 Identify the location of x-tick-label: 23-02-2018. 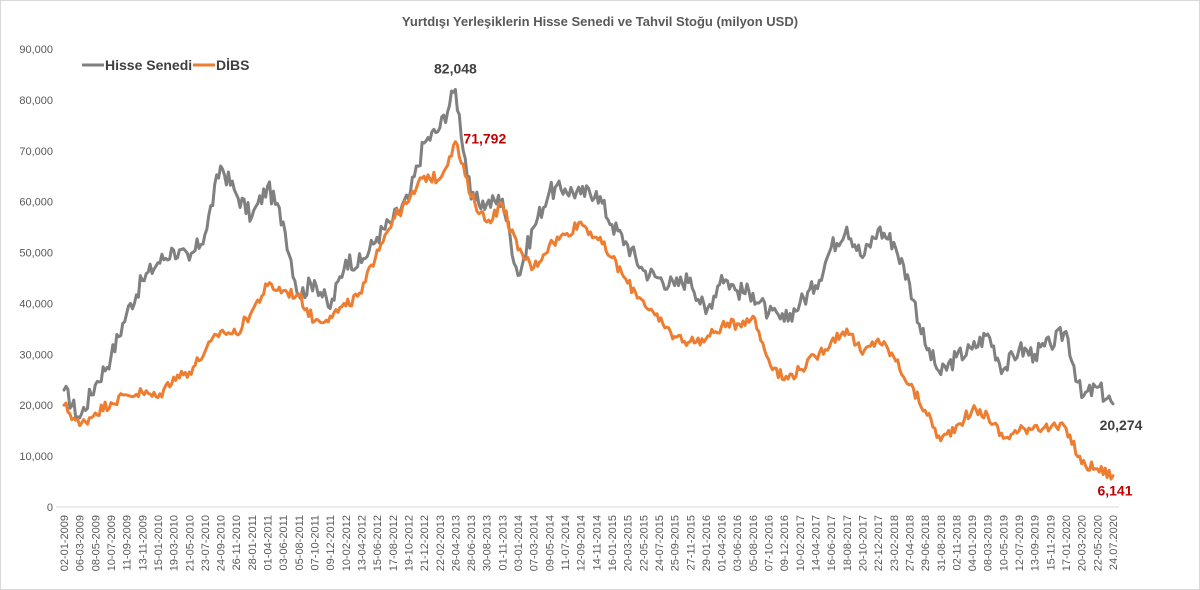
(895, 543).